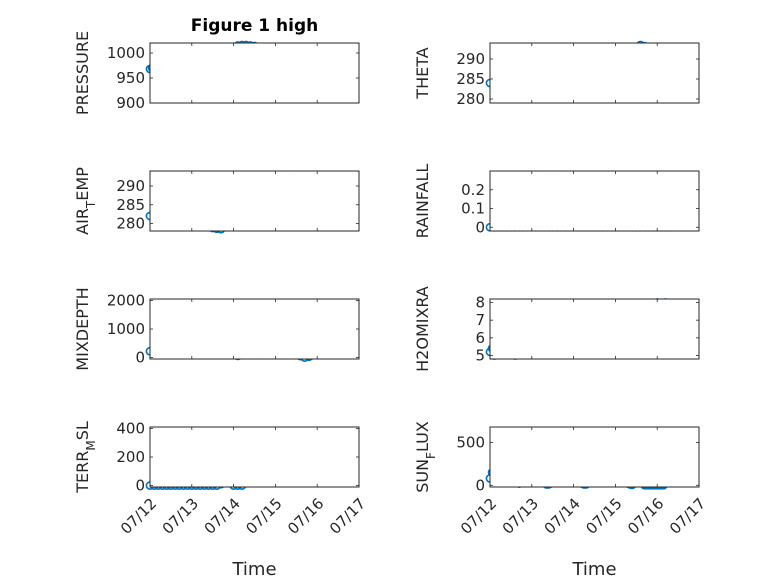 This screenshot has height=583, width=778. I want to click on y-tick-label: 0.2, so click(473, 190).